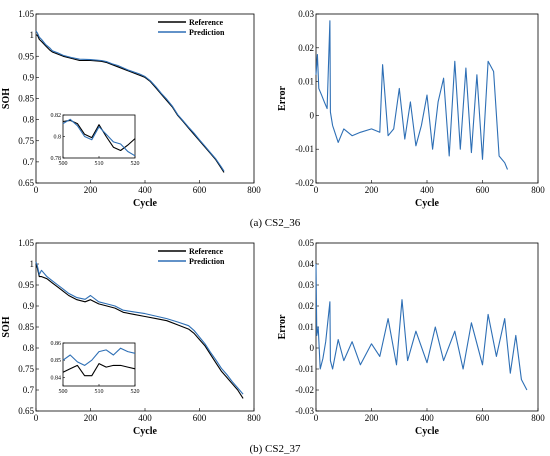 The width and height of the screenshot is (550, 456). Describe the element at coordinates (421, 327) in the screenshot. I see `series-line-error` at that location.